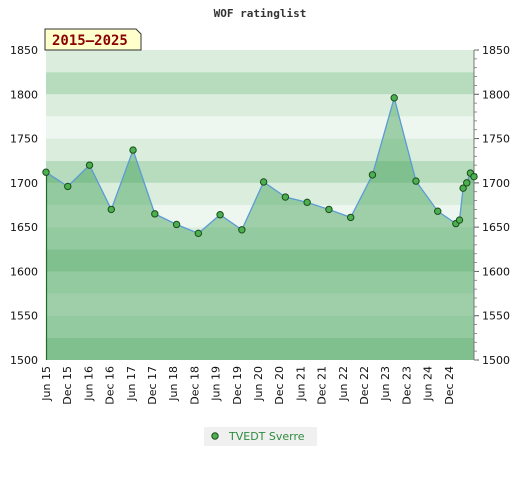 Image resolution: width=520 pixels, height=480 pixels. I want to click on x-tick-label: Dec 18, so click(194, 385).